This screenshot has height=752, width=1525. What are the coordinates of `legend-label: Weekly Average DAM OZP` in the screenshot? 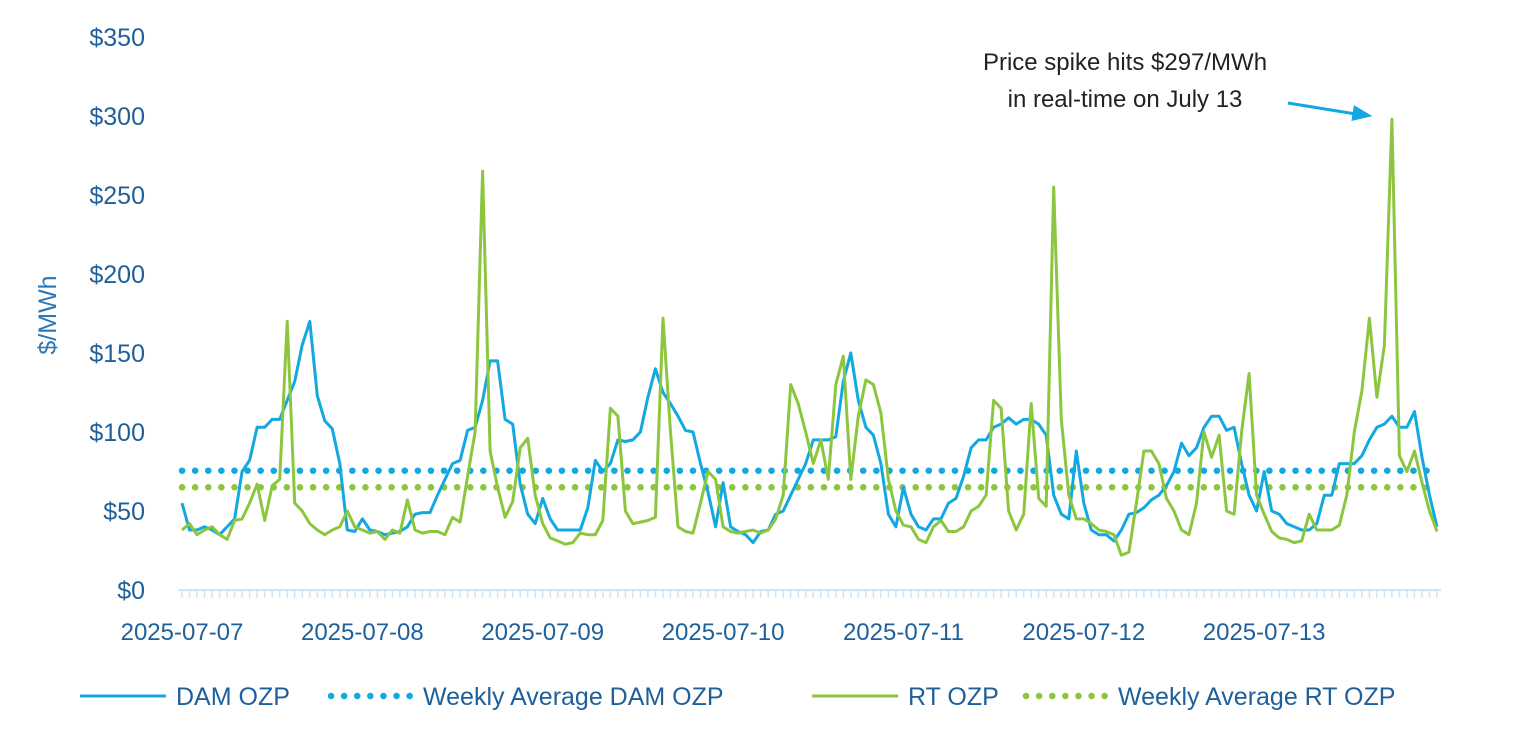 It's located at (573, 697).